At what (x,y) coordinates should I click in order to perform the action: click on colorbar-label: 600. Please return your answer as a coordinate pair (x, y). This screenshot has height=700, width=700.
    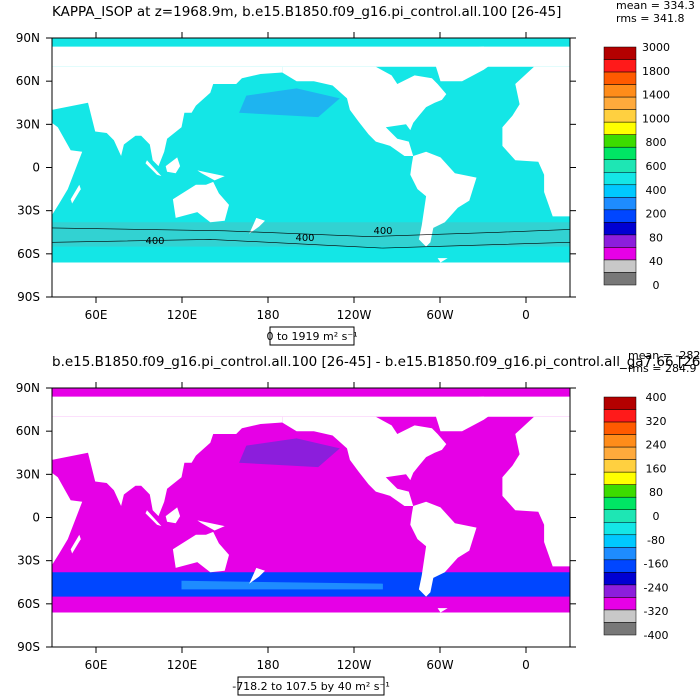
    Looking at the image, I should click on (656, 166).